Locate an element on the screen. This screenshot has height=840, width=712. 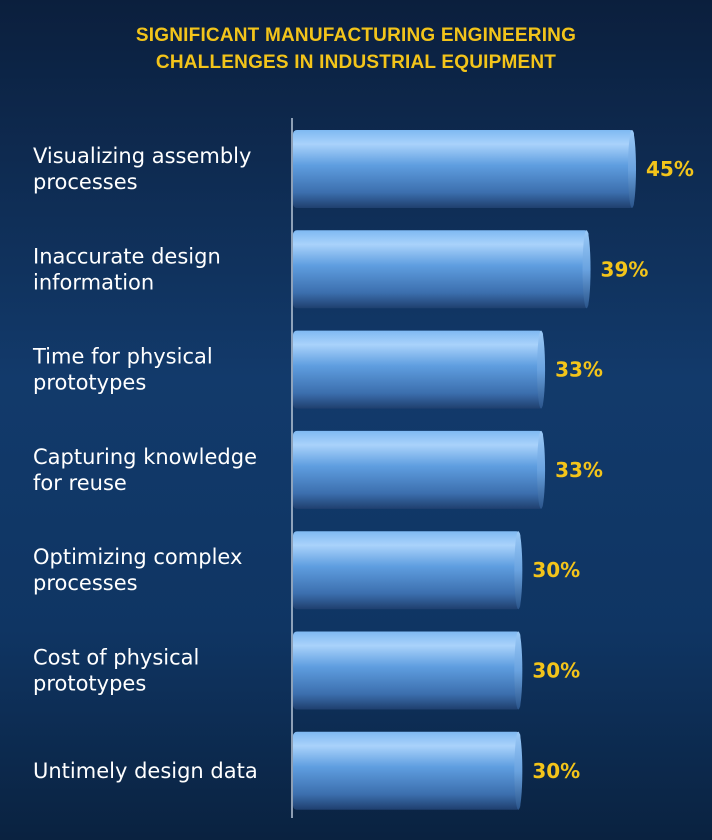
category-label-1-line-0: Inaccurate design is located at coordinates (127, 256).